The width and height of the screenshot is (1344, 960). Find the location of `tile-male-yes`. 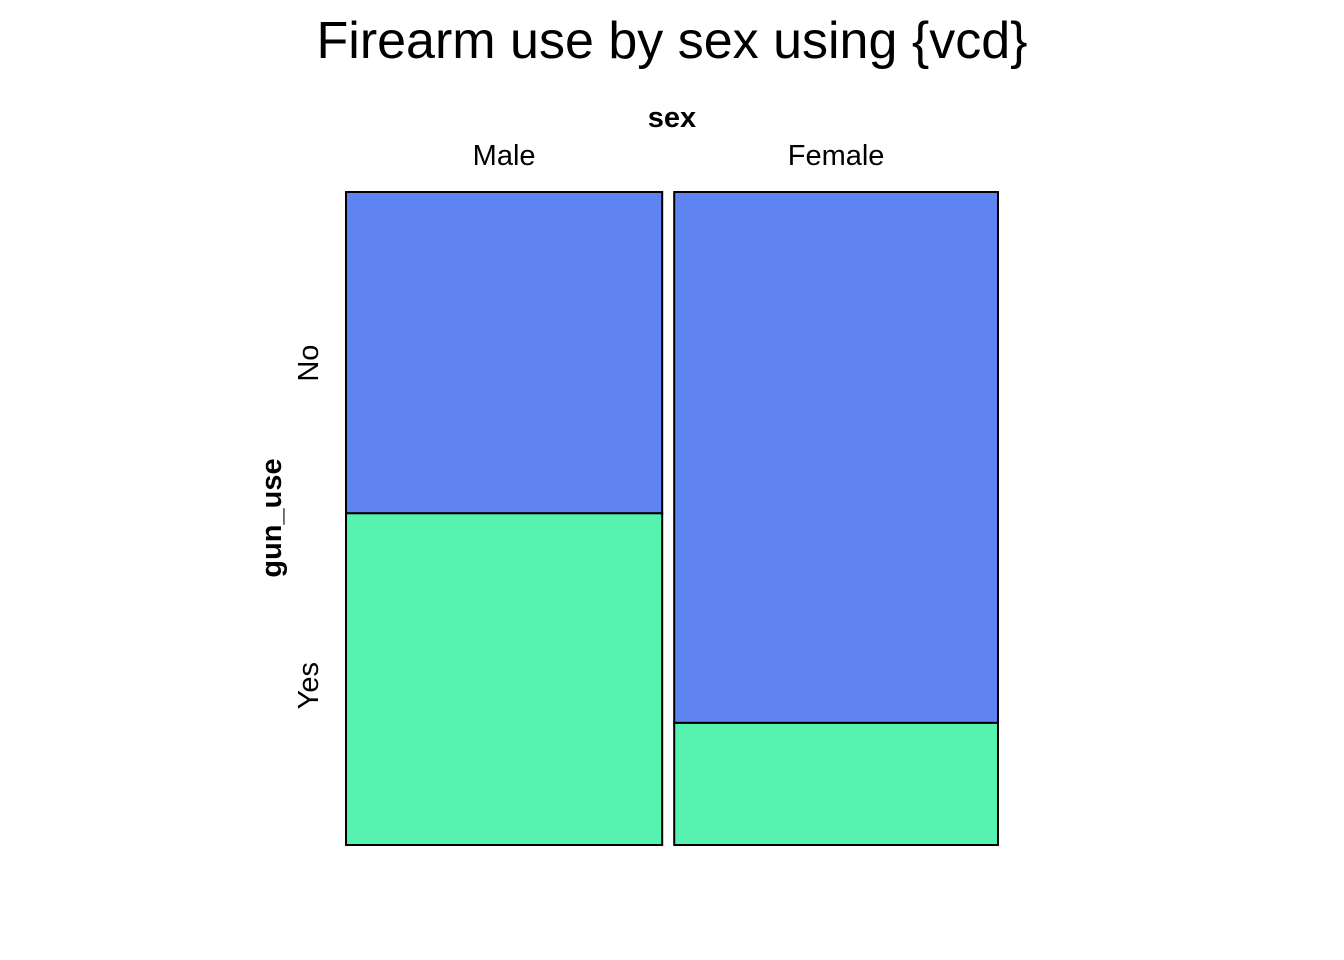

tile-male-yes is located at coordinates (504, 679).